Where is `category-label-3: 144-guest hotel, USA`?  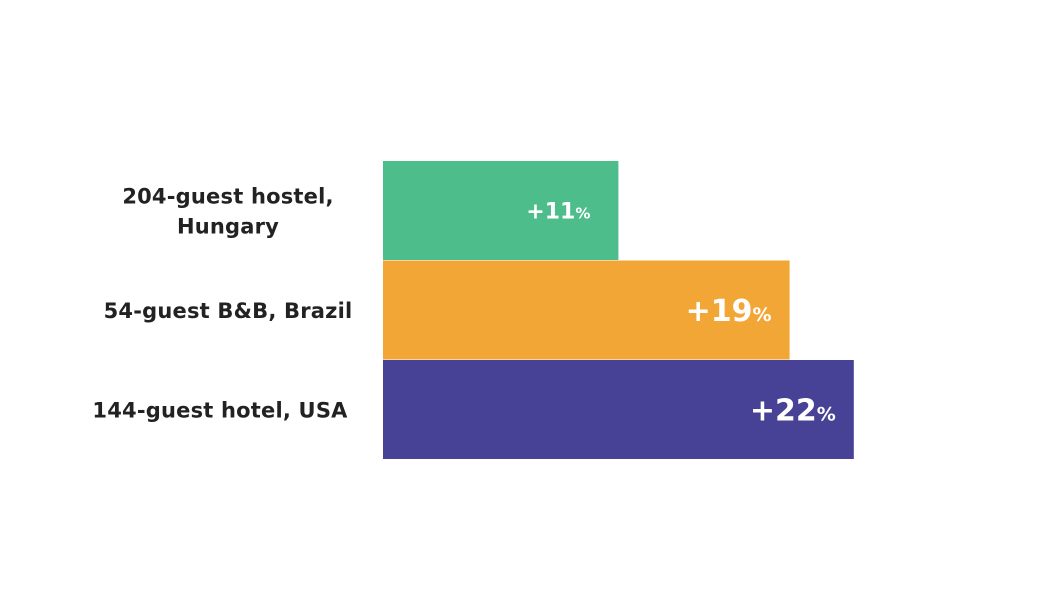
category-label-3: 144-guest hotel, USA is located at coordinates (220, 411).